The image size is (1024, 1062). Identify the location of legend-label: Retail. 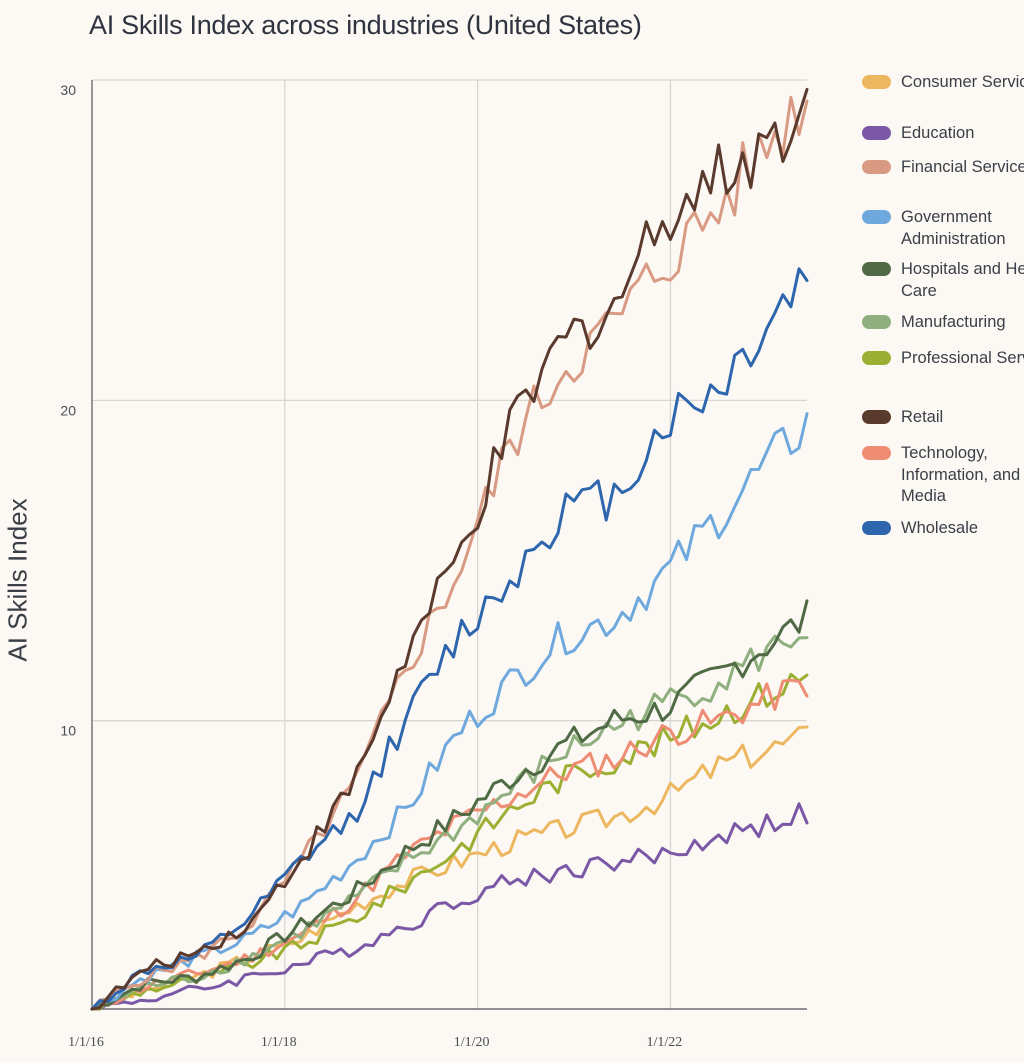
(922, 417).